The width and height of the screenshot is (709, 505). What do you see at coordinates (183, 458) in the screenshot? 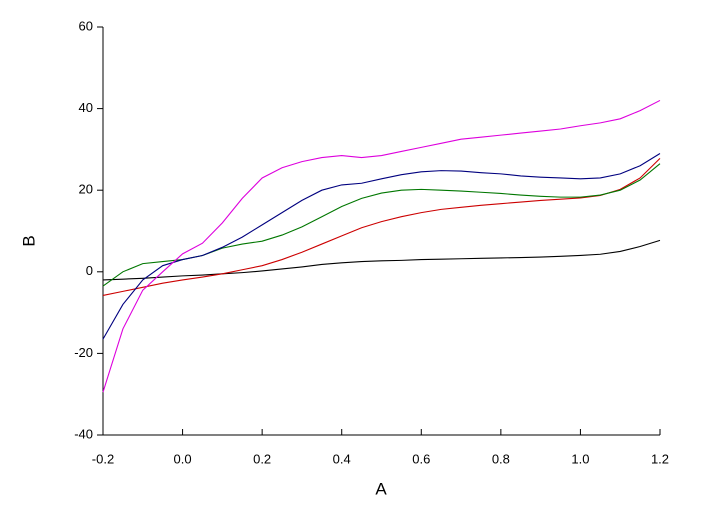
I see `x-tick-label: 0.0` at bounding box center [183, 458].